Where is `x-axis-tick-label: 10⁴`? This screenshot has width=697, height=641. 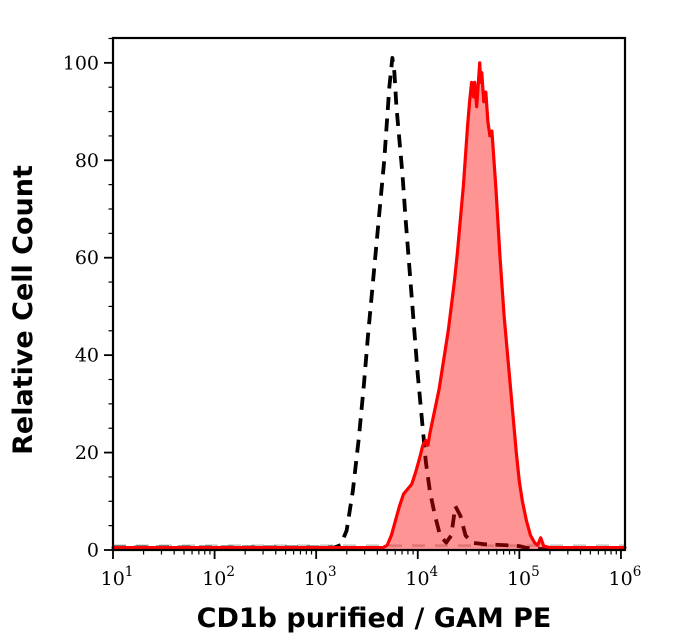
x-axis-tick-label: 10⁴ is located at coordinates (421, 577).